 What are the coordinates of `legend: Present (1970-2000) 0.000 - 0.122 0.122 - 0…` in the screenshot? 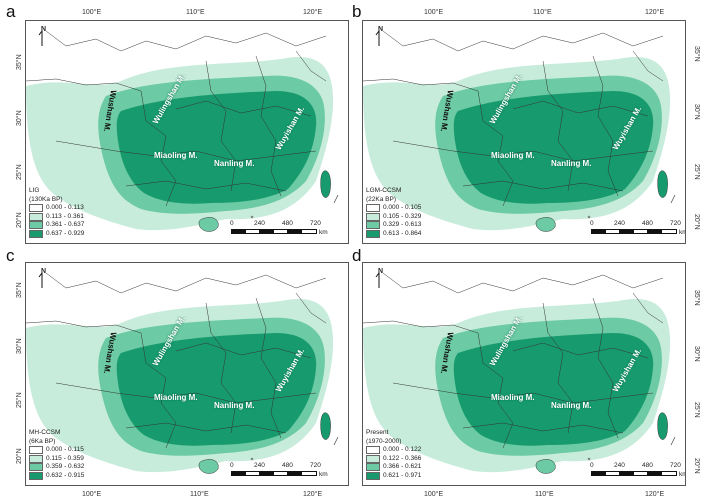 It's located at (393, 454).